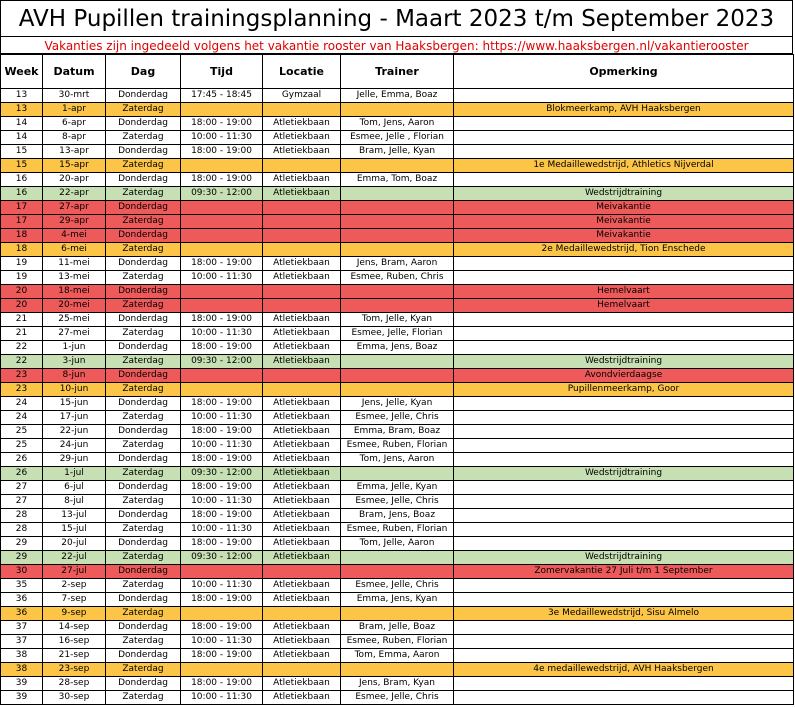 This screenshot has width=795, height=707. Describe the element at coordinates (623, 109) in the screenshot. I see `cell-opmerking: Blokmeerkamp, AVH Haaksbergen` at that location.